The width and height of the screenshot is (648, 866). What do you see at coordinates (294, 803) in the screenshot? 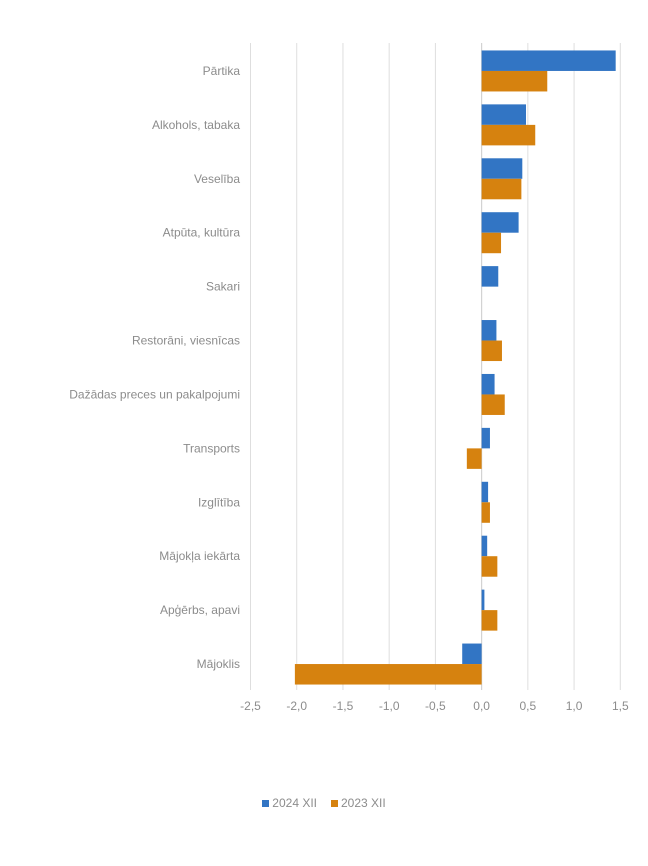
I see `legend-label-2024: 2024 XII` at bounding box center [294, 803].